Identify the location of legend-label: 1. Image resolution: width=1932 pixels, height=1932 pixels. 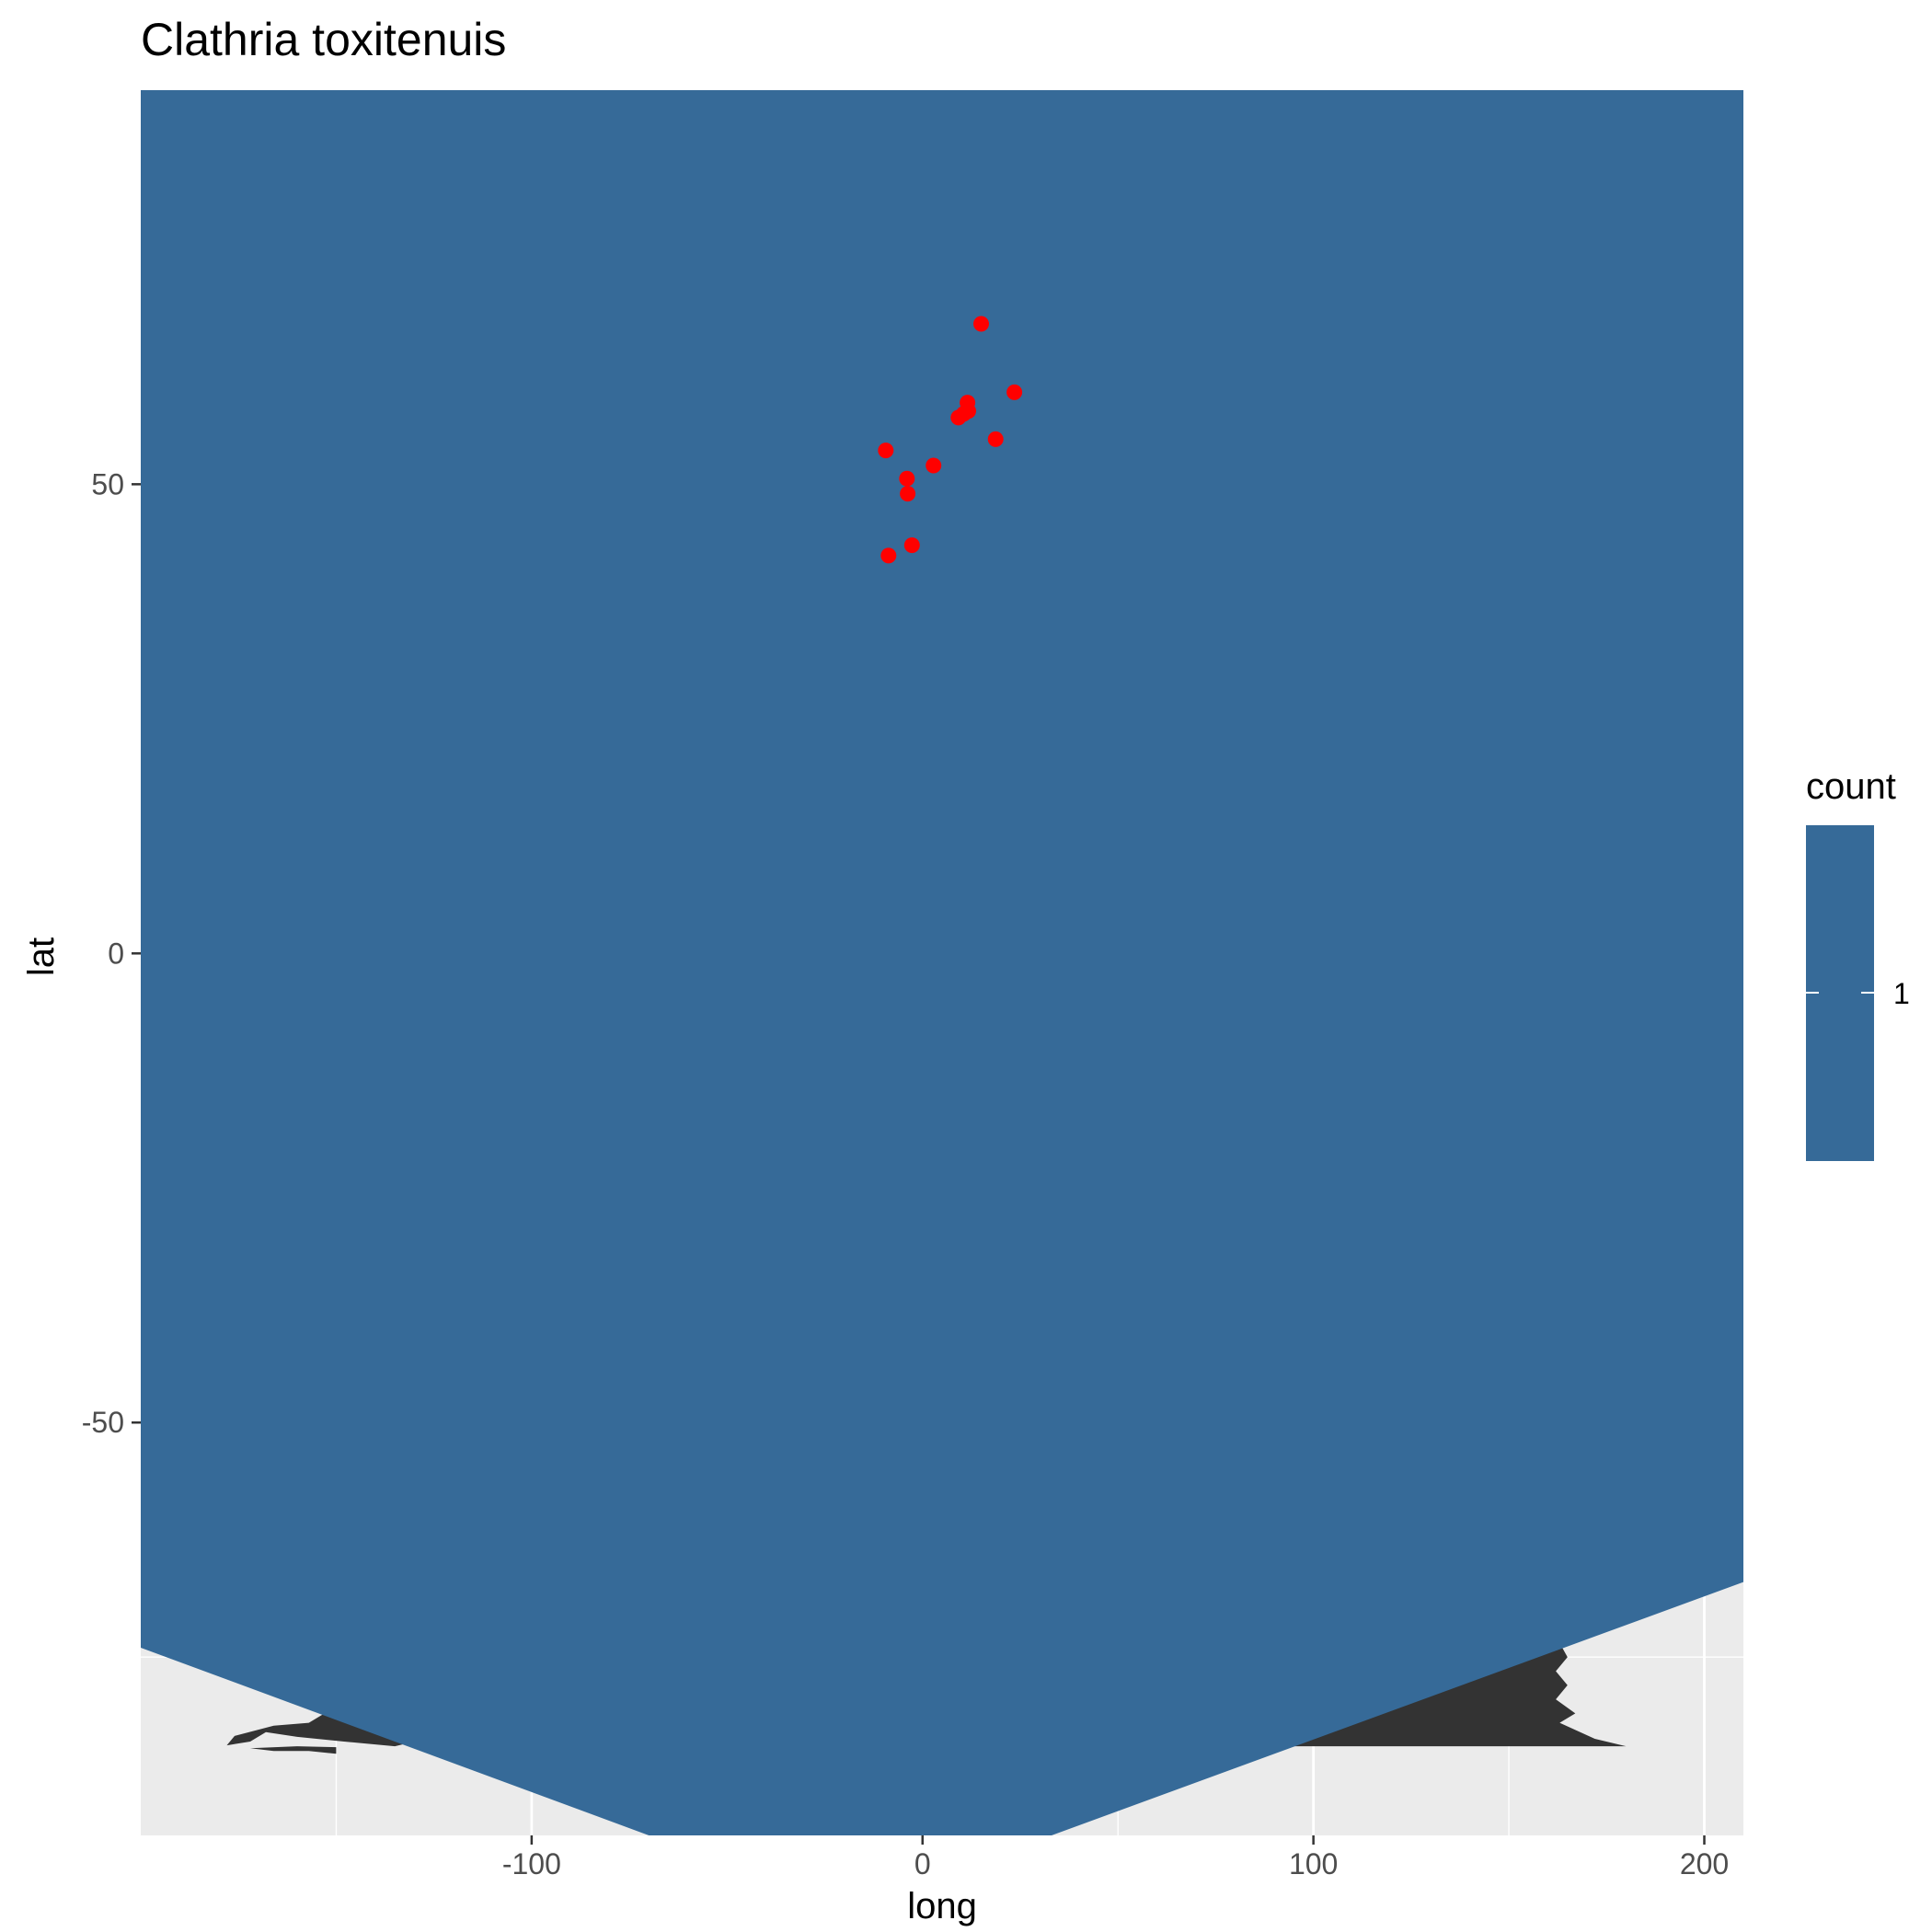
(1901, 993).